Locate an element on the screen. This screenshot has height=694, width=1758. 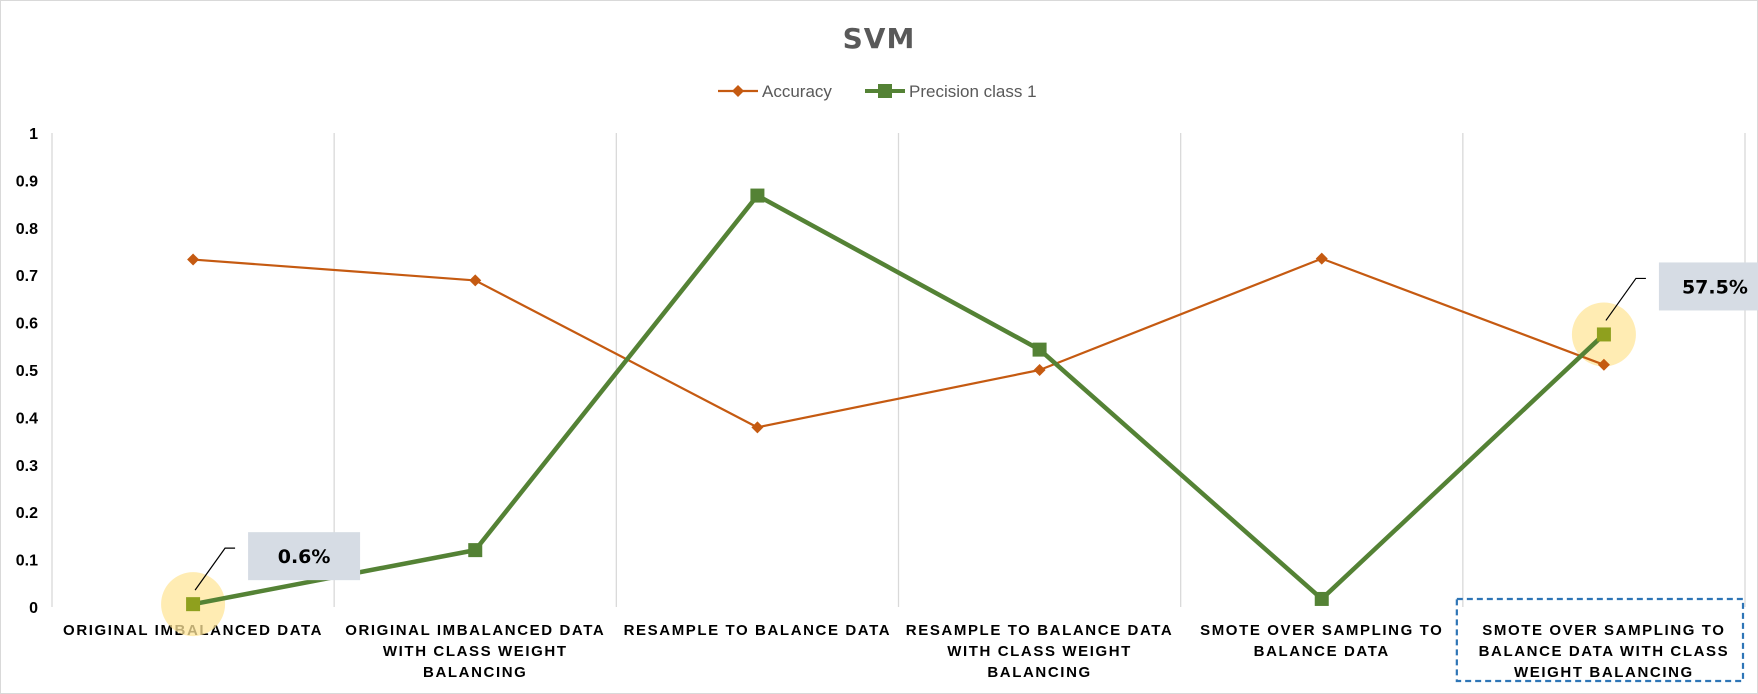
y-tick-label: 0.1 is located at coordinates (27, 561).